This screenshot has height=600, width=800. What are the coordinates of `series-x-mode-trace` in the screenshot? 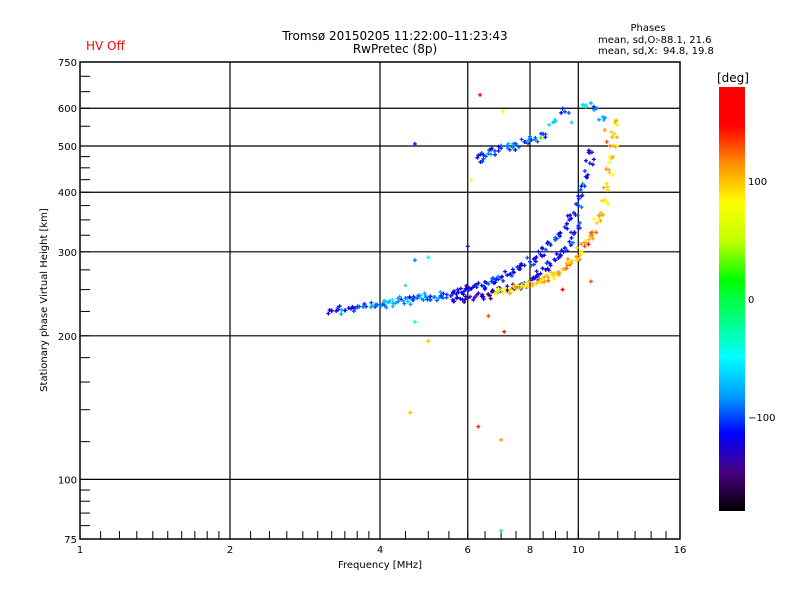 It's located at (556, 207).